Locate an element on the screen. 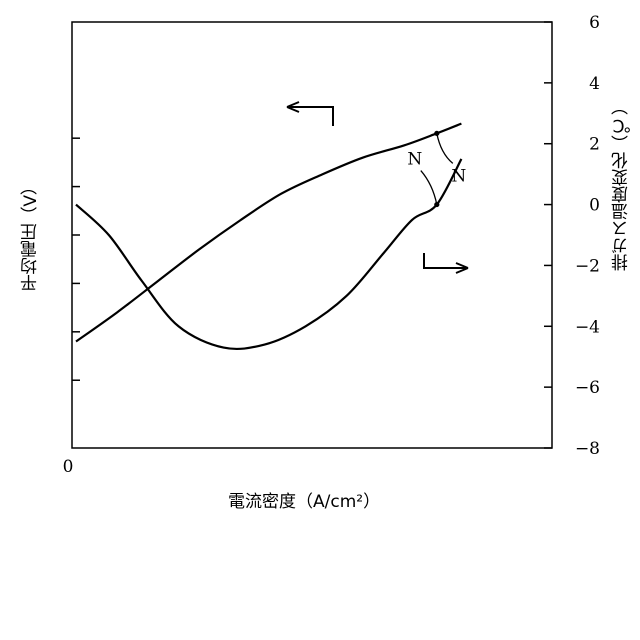 Image resolution: width=640 pixels, height=640 pixels. right-tick-label: 4 is located at coordinates (594, 84).